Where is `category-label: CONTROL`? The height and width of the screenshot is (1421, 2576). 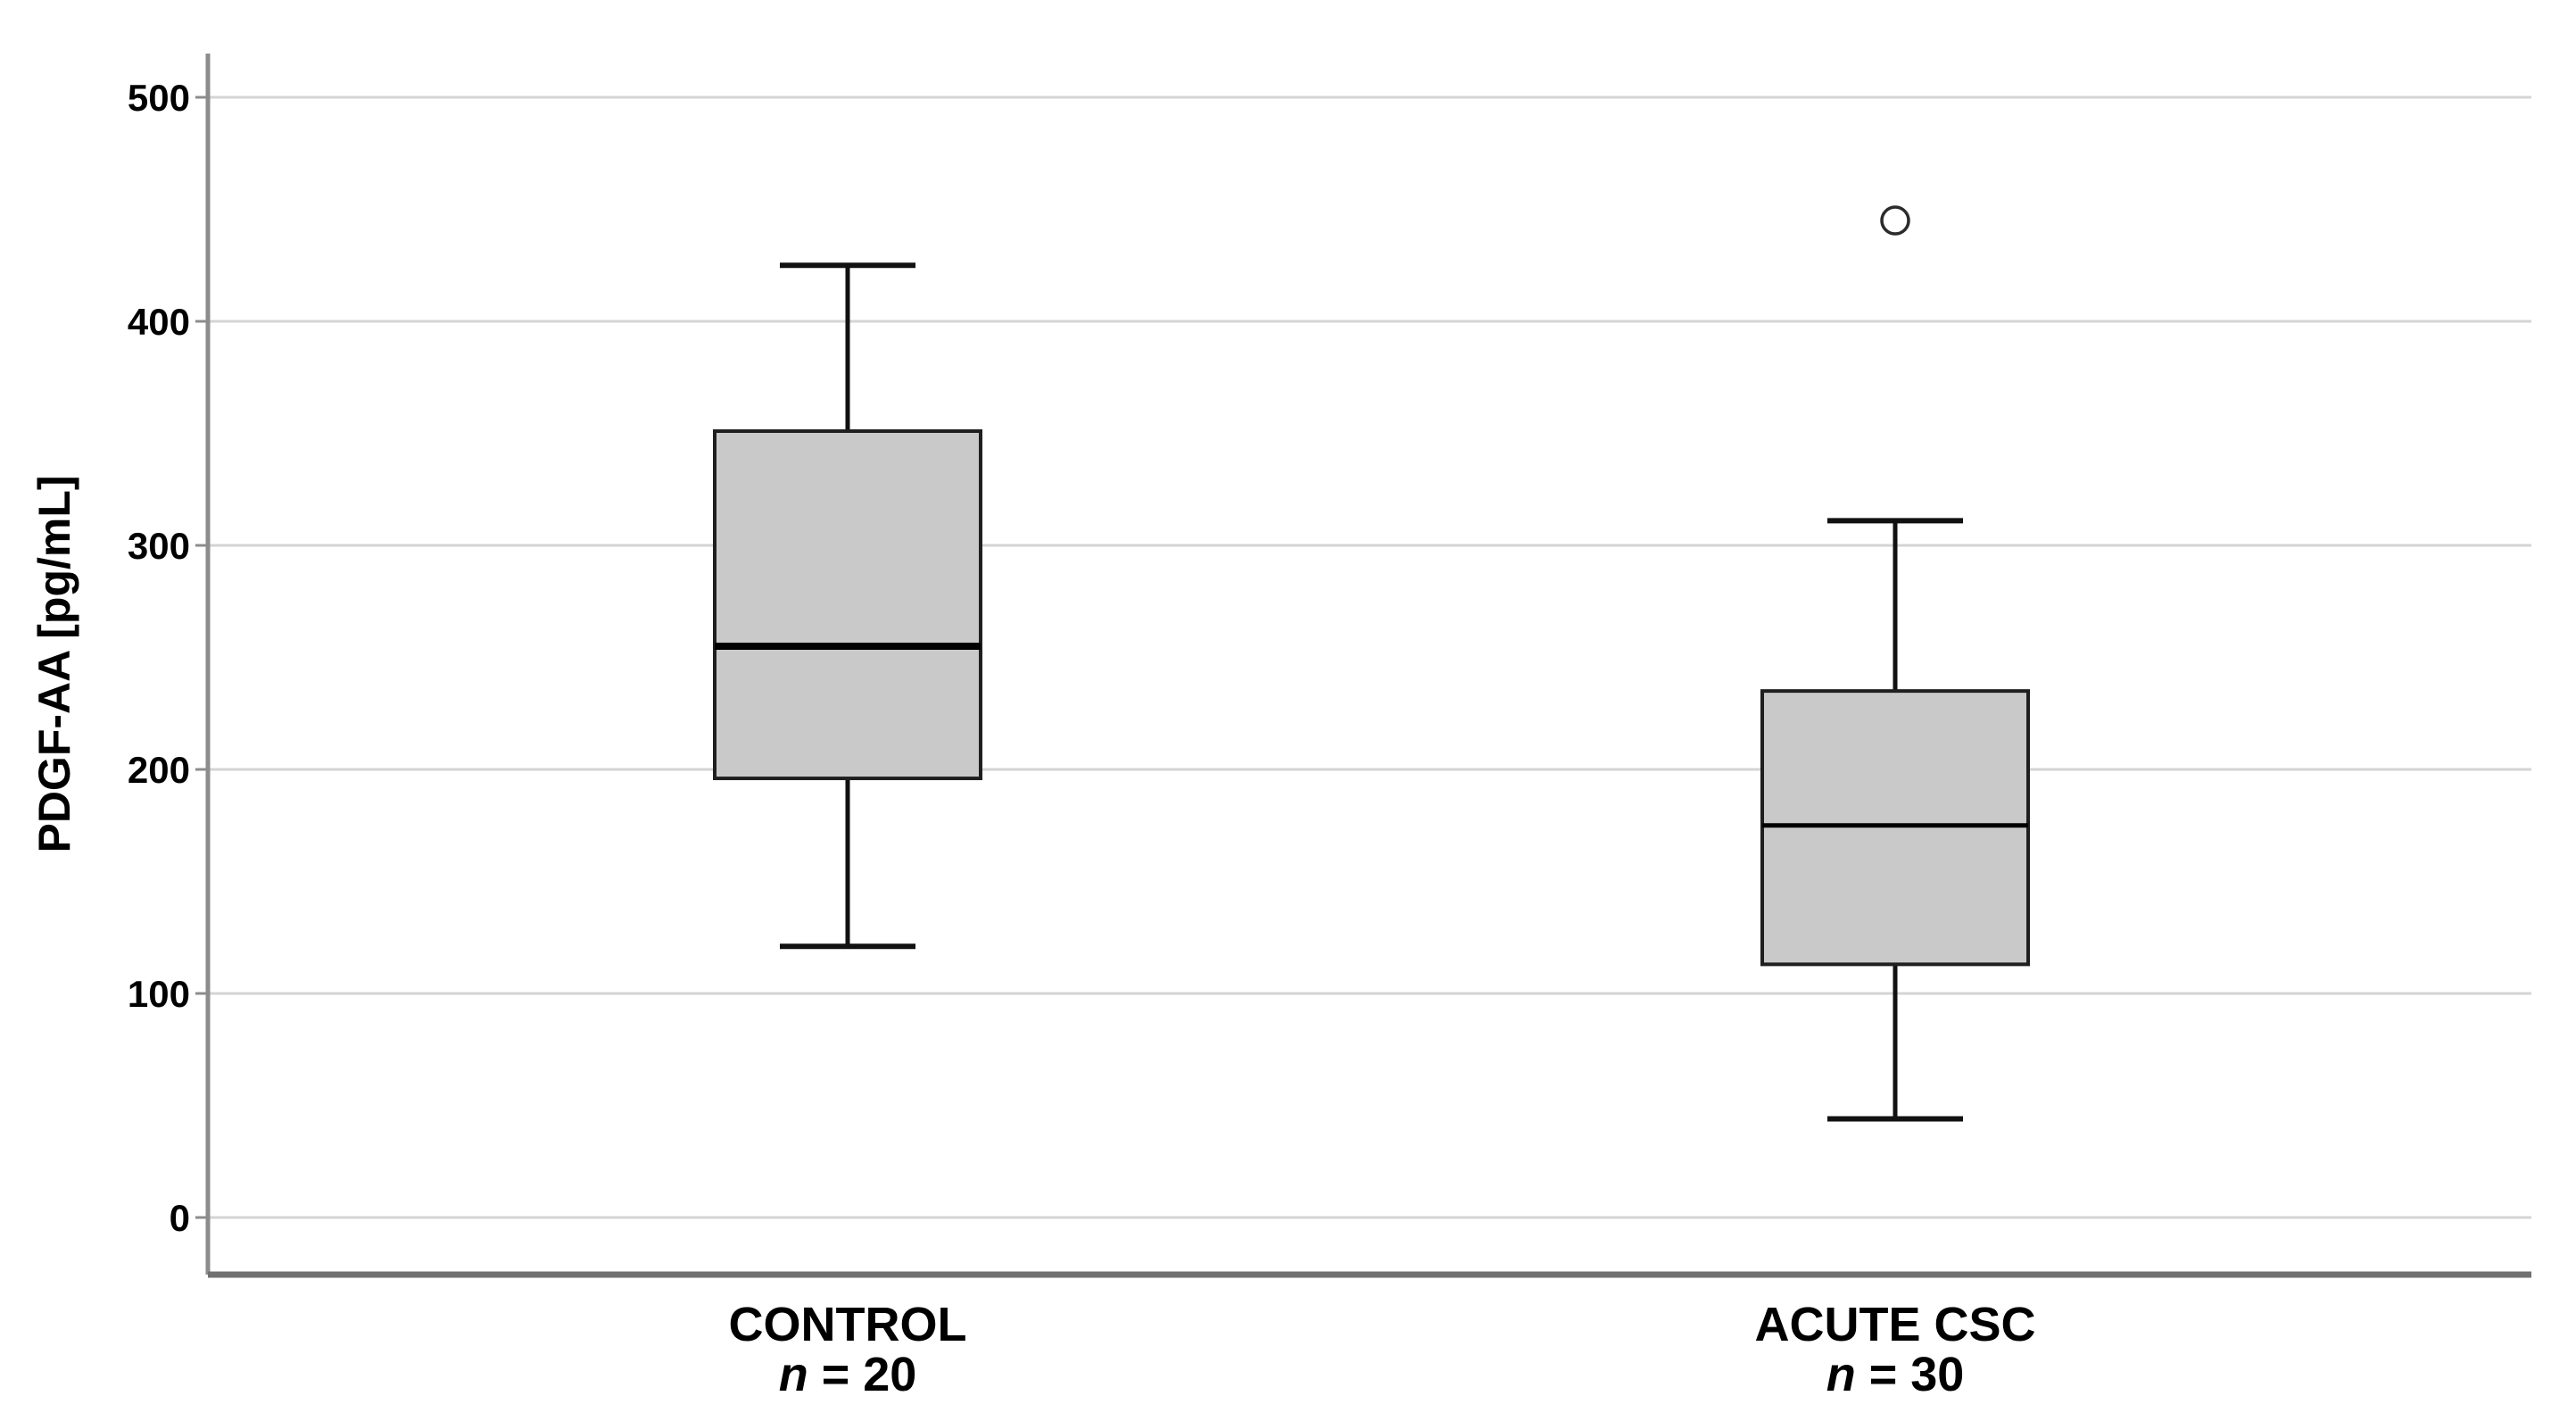 category-label: CONTROL is located at coordinates (848, 1324).